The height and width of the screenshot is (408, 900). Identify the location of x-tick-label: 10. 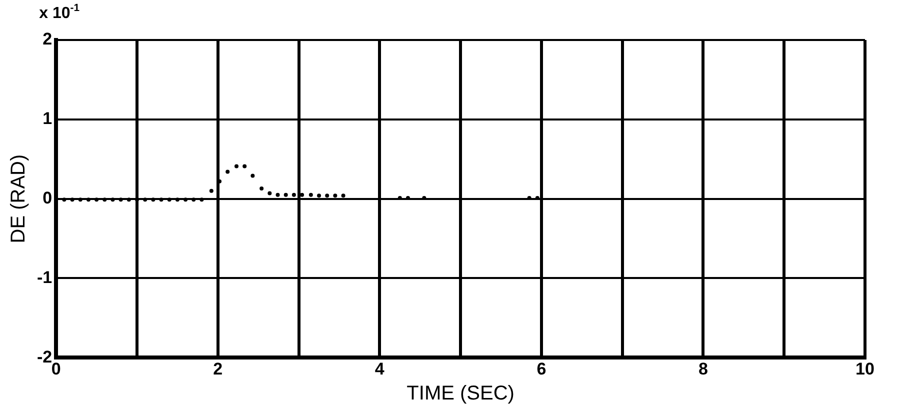
(865, 368).